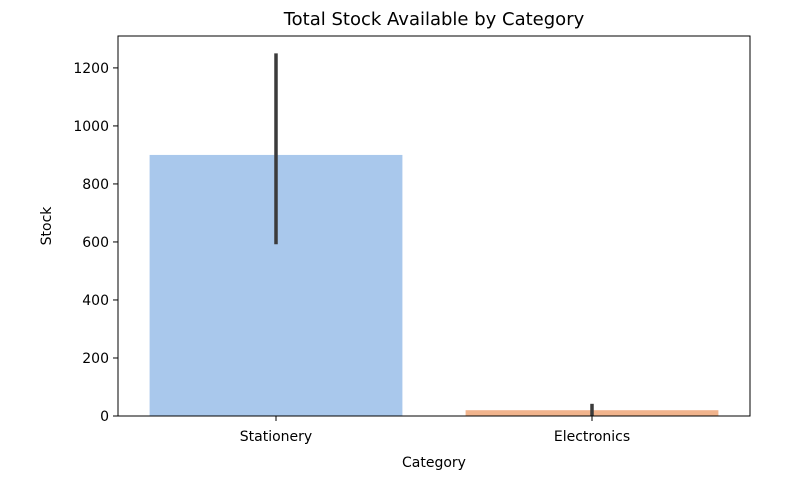  I want to click on x-tick-label: Electronics, so click(592, 437).